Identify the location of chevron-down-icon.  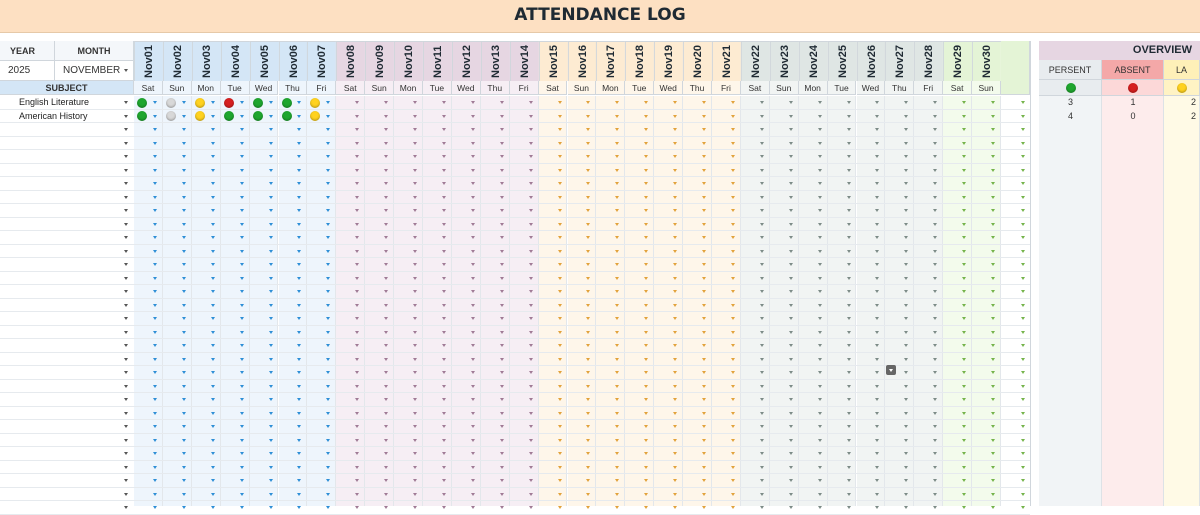
(126, 70).